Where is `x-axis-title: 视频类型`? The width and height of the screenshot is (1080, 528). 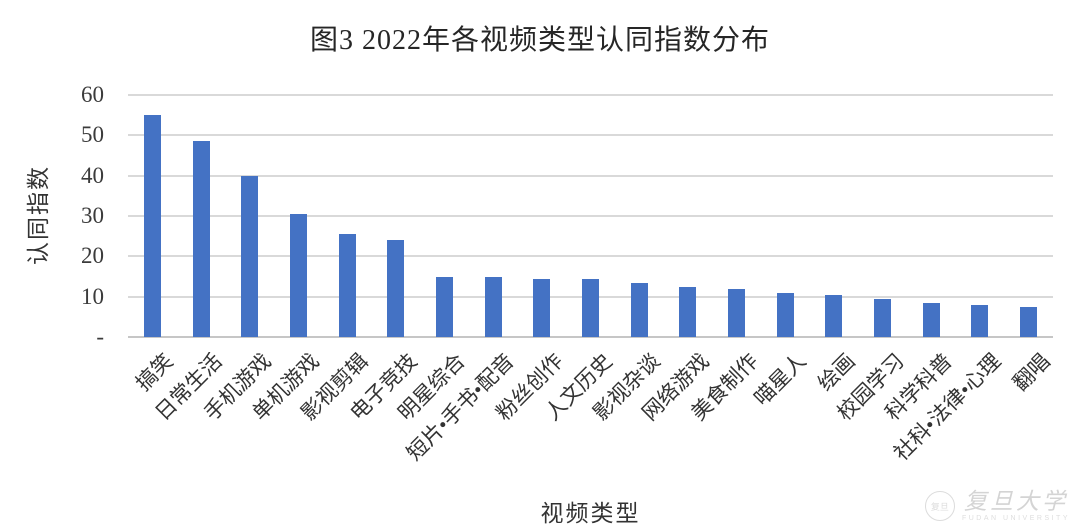 x-axis-title: 视频类型 is located at coordinates (590, 513).